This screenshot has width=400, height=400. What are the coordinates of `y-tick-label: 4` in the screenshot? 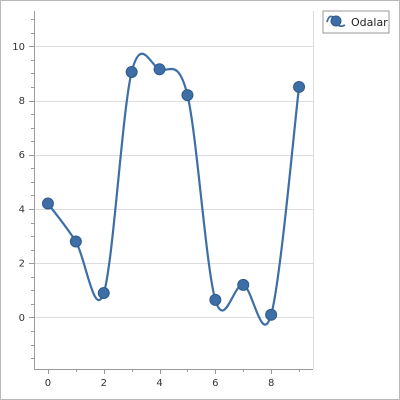 It's located at (22, 209).